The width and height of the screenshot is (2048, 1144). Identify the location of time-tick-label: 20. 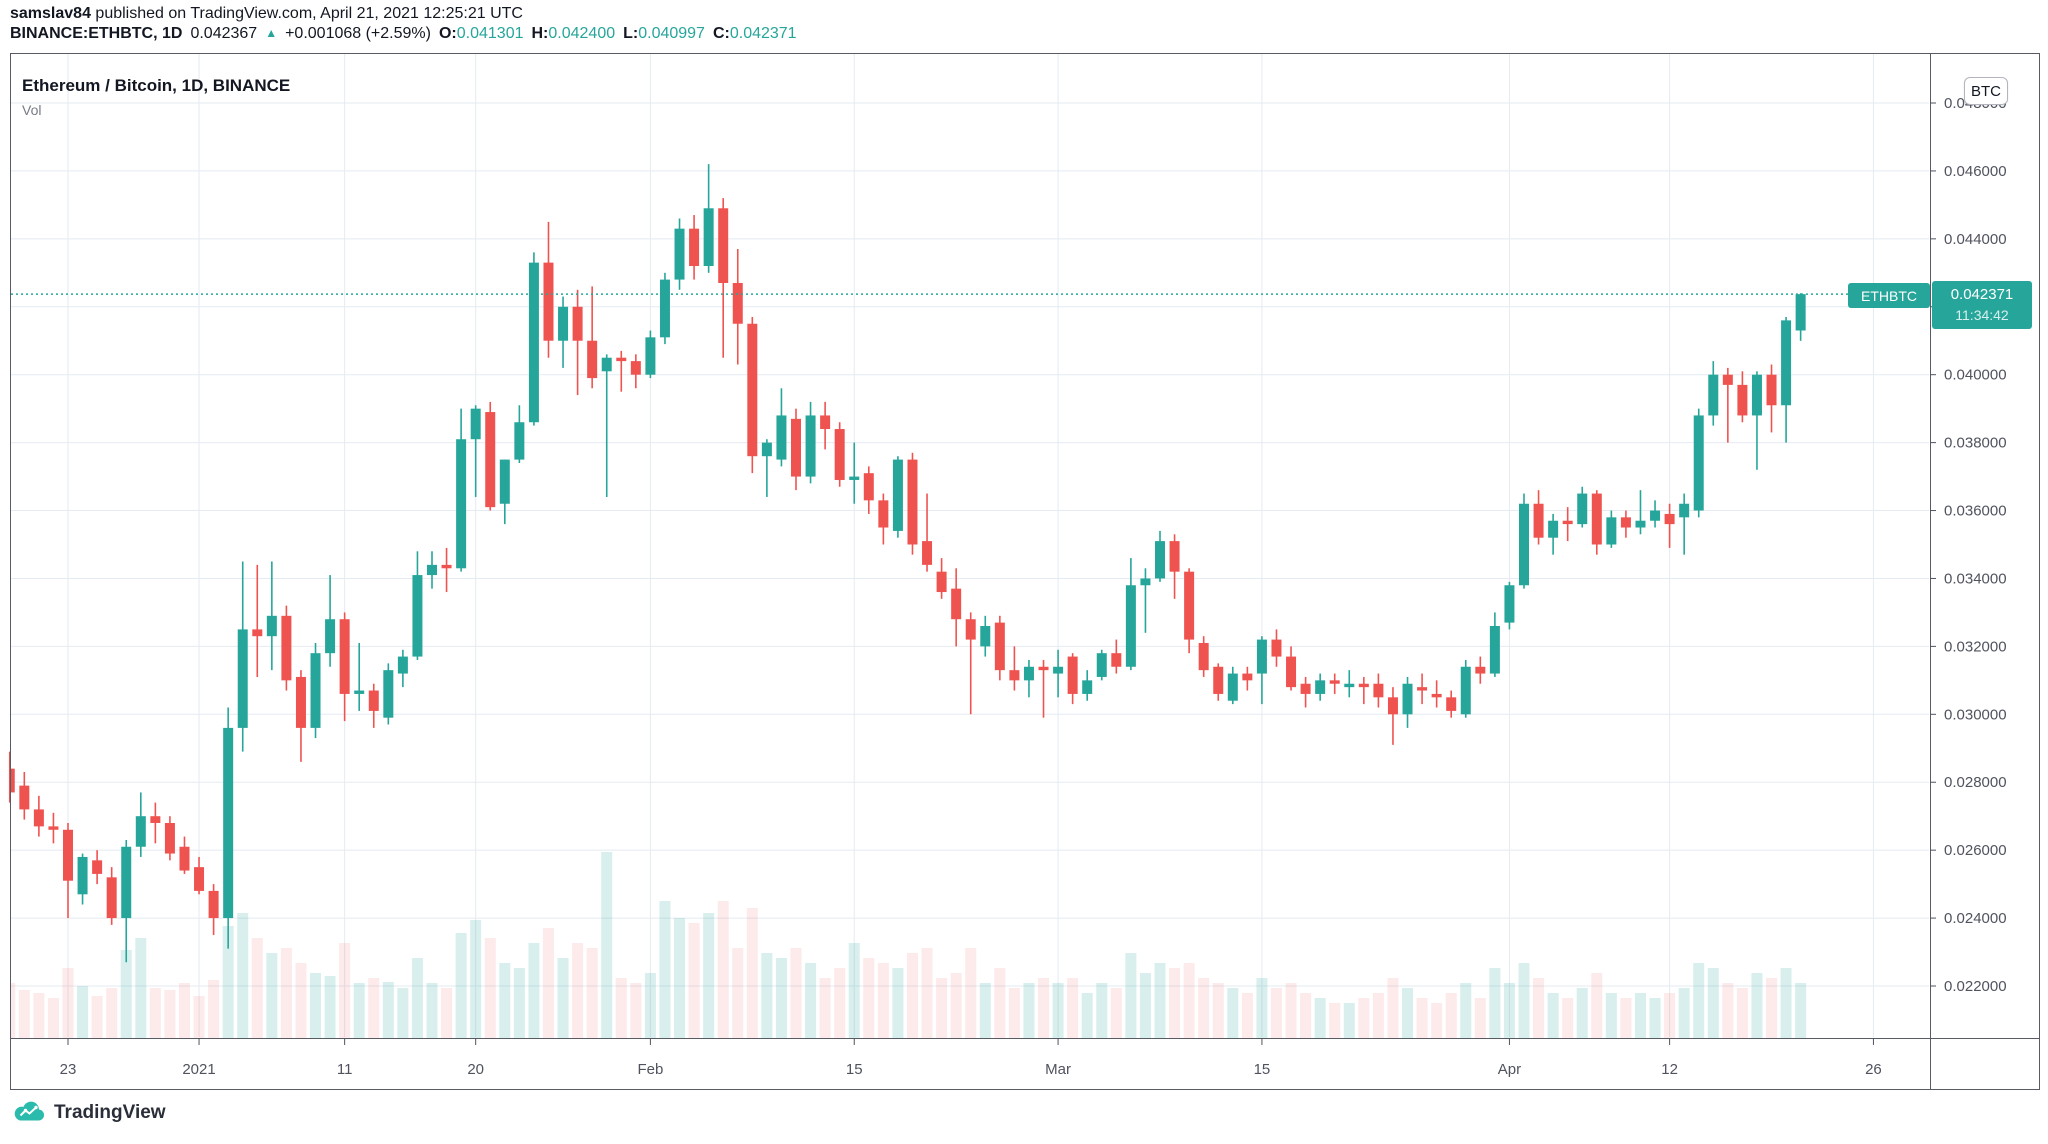
(475, 1069).